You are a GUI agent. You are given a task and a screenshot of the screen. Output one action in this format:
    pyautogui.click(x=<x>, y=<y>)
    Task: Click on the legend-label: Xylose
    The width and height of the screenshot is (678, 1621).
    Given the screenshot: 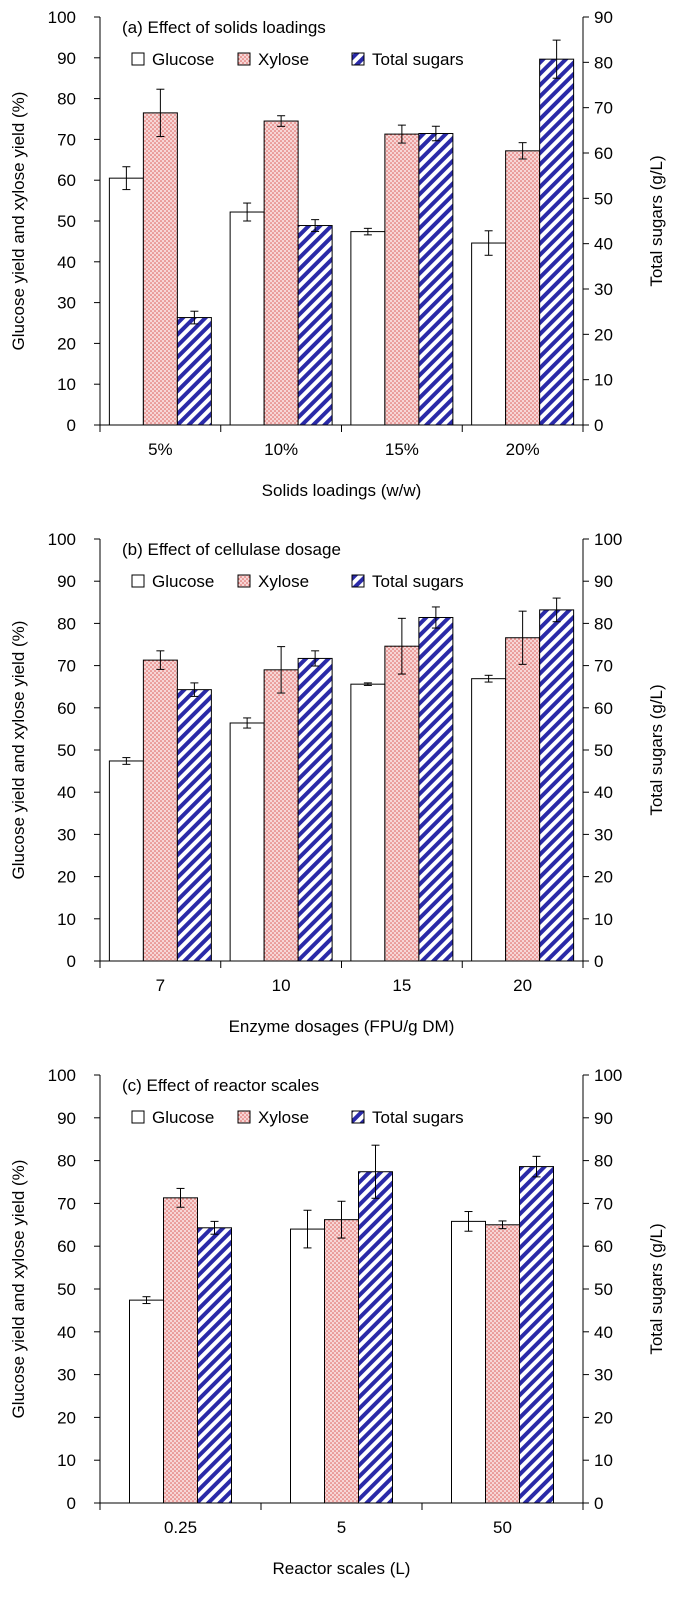 What is the action you would take?
    pyautogui.click(x=283, y=581)
    